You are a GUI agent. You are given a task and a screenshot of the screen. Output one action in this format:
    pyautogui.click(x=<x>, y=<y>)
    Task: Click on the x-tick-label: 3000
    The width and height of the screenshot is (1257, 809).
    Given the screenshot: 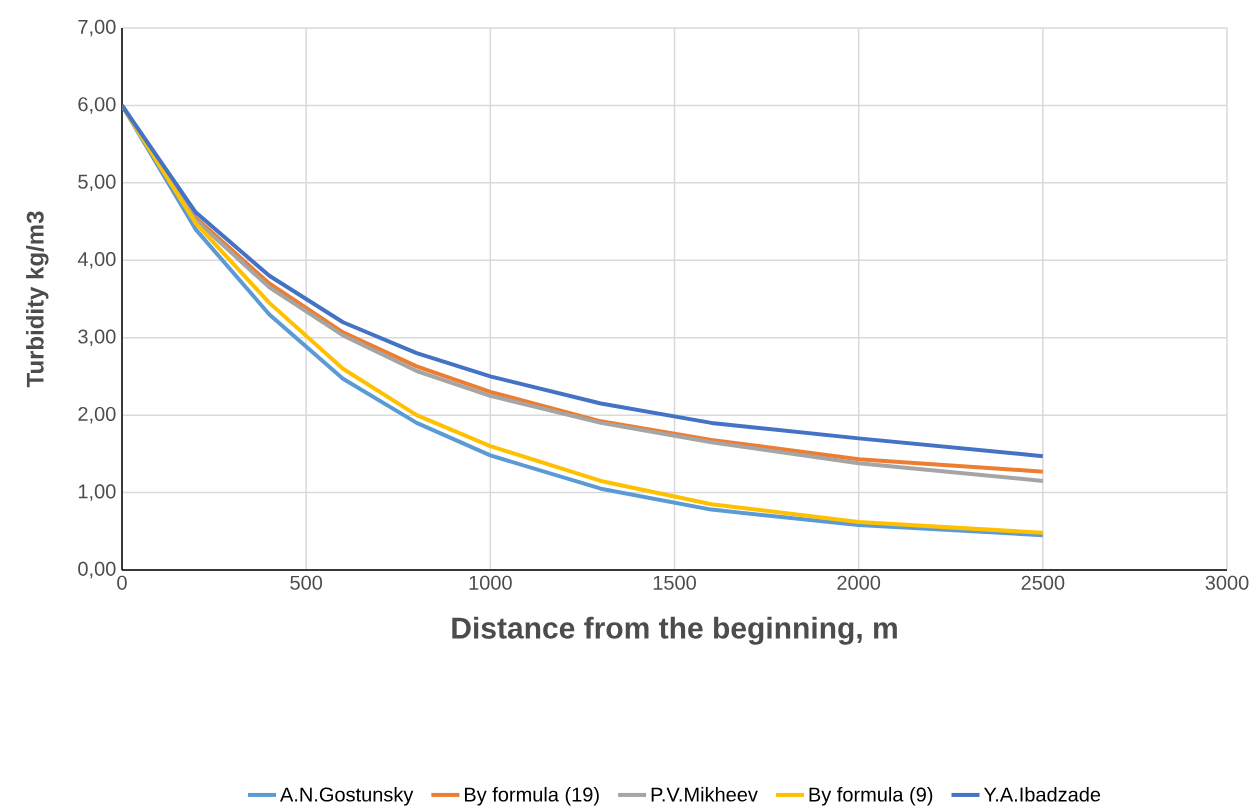 What is the action you would take?
    pyautogui.click(x=1227, y=582)
    